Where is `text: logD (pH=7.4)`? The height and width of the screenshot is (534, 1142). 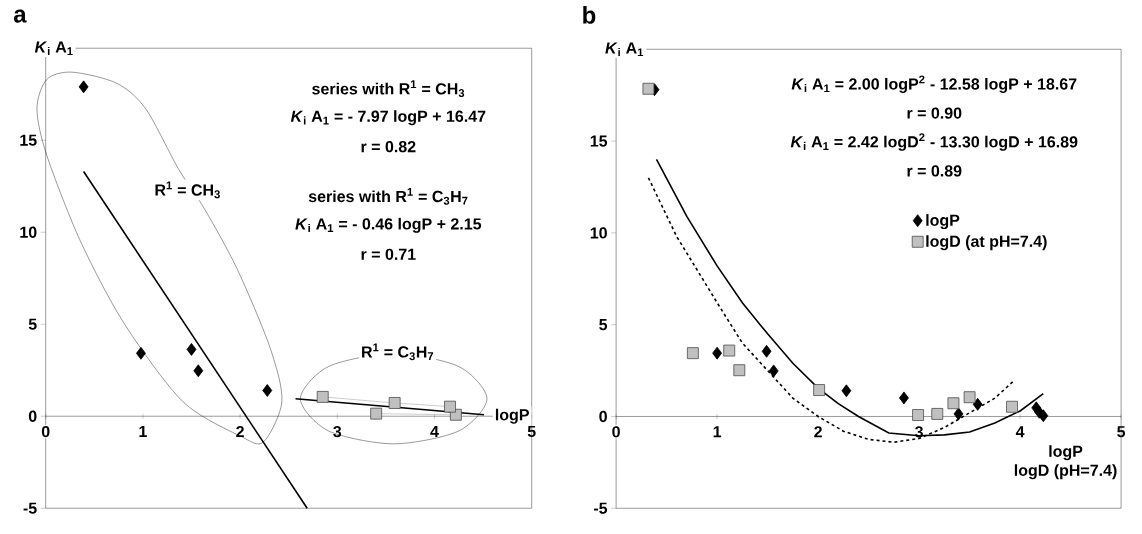
text: logD (pH=7.4) is located at coordinates (1065, 472).